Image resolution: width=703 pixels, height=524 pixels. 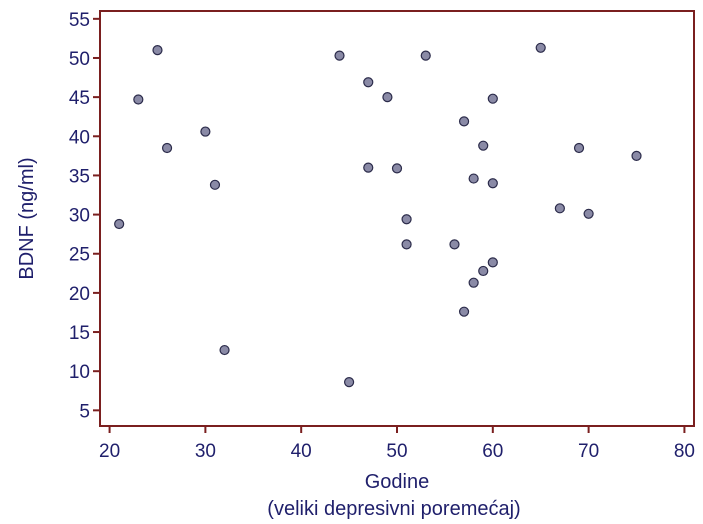 I want to click on y-tick-label: 5, so click(x=84, y=411).